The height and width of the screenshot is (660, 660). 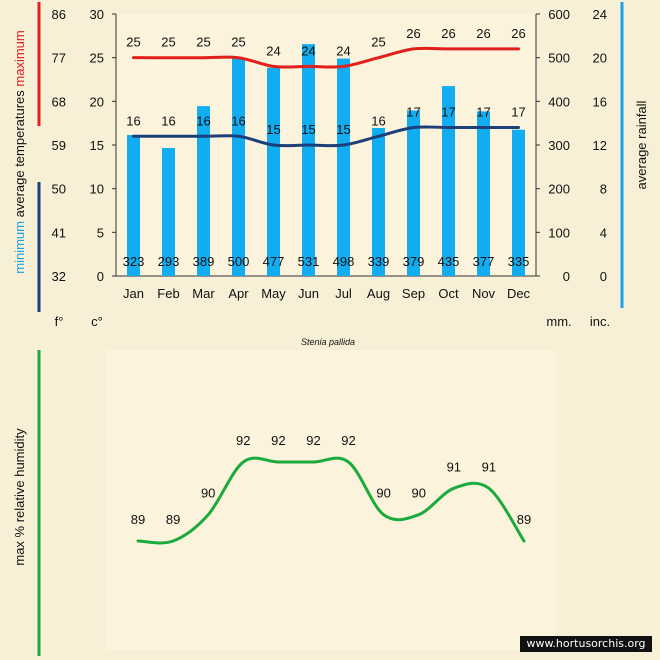 I want to click on celsius-tick-label: 20, so click(x=97, y=101).